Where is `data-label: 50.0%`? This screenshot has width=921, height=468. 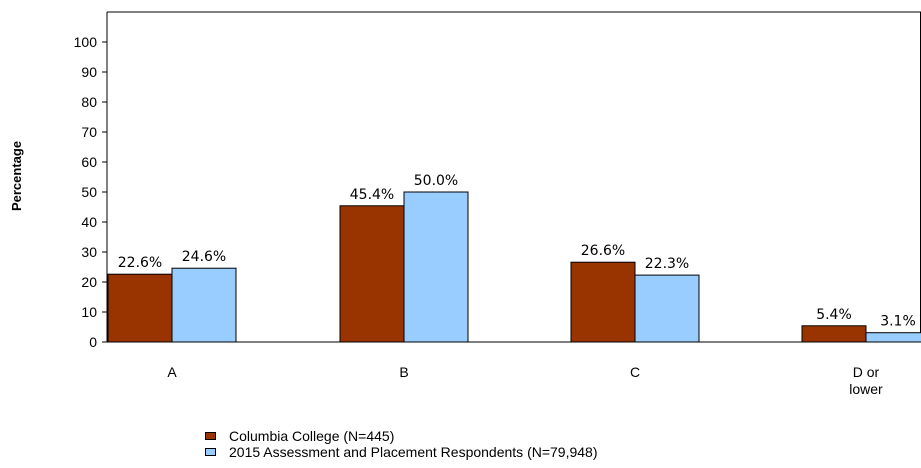
data-label: 50.0% is located at coordinates (436, 181).